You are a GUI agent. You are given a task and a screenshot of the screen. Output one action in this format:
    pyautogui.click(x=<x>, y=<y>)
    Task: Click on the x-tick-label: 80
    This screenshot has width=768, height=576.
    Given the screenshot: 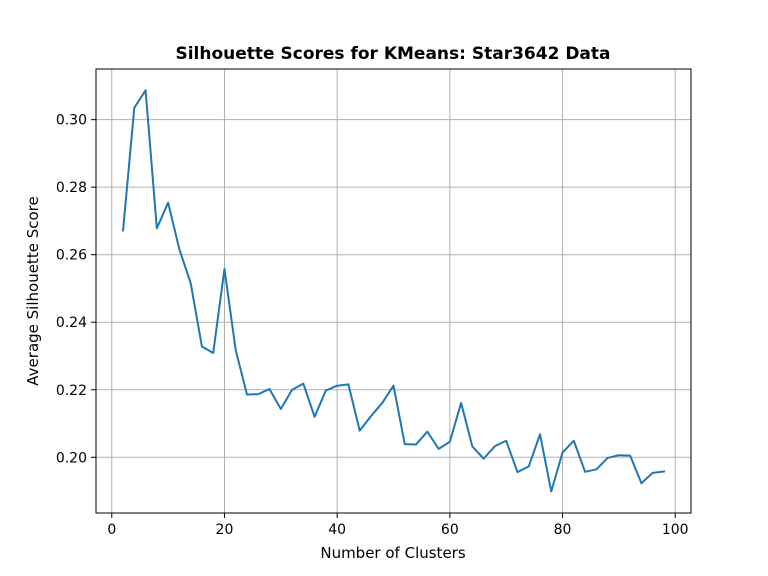 What is the action you would take?
    pyautogui.click(x=563, y=530)
    